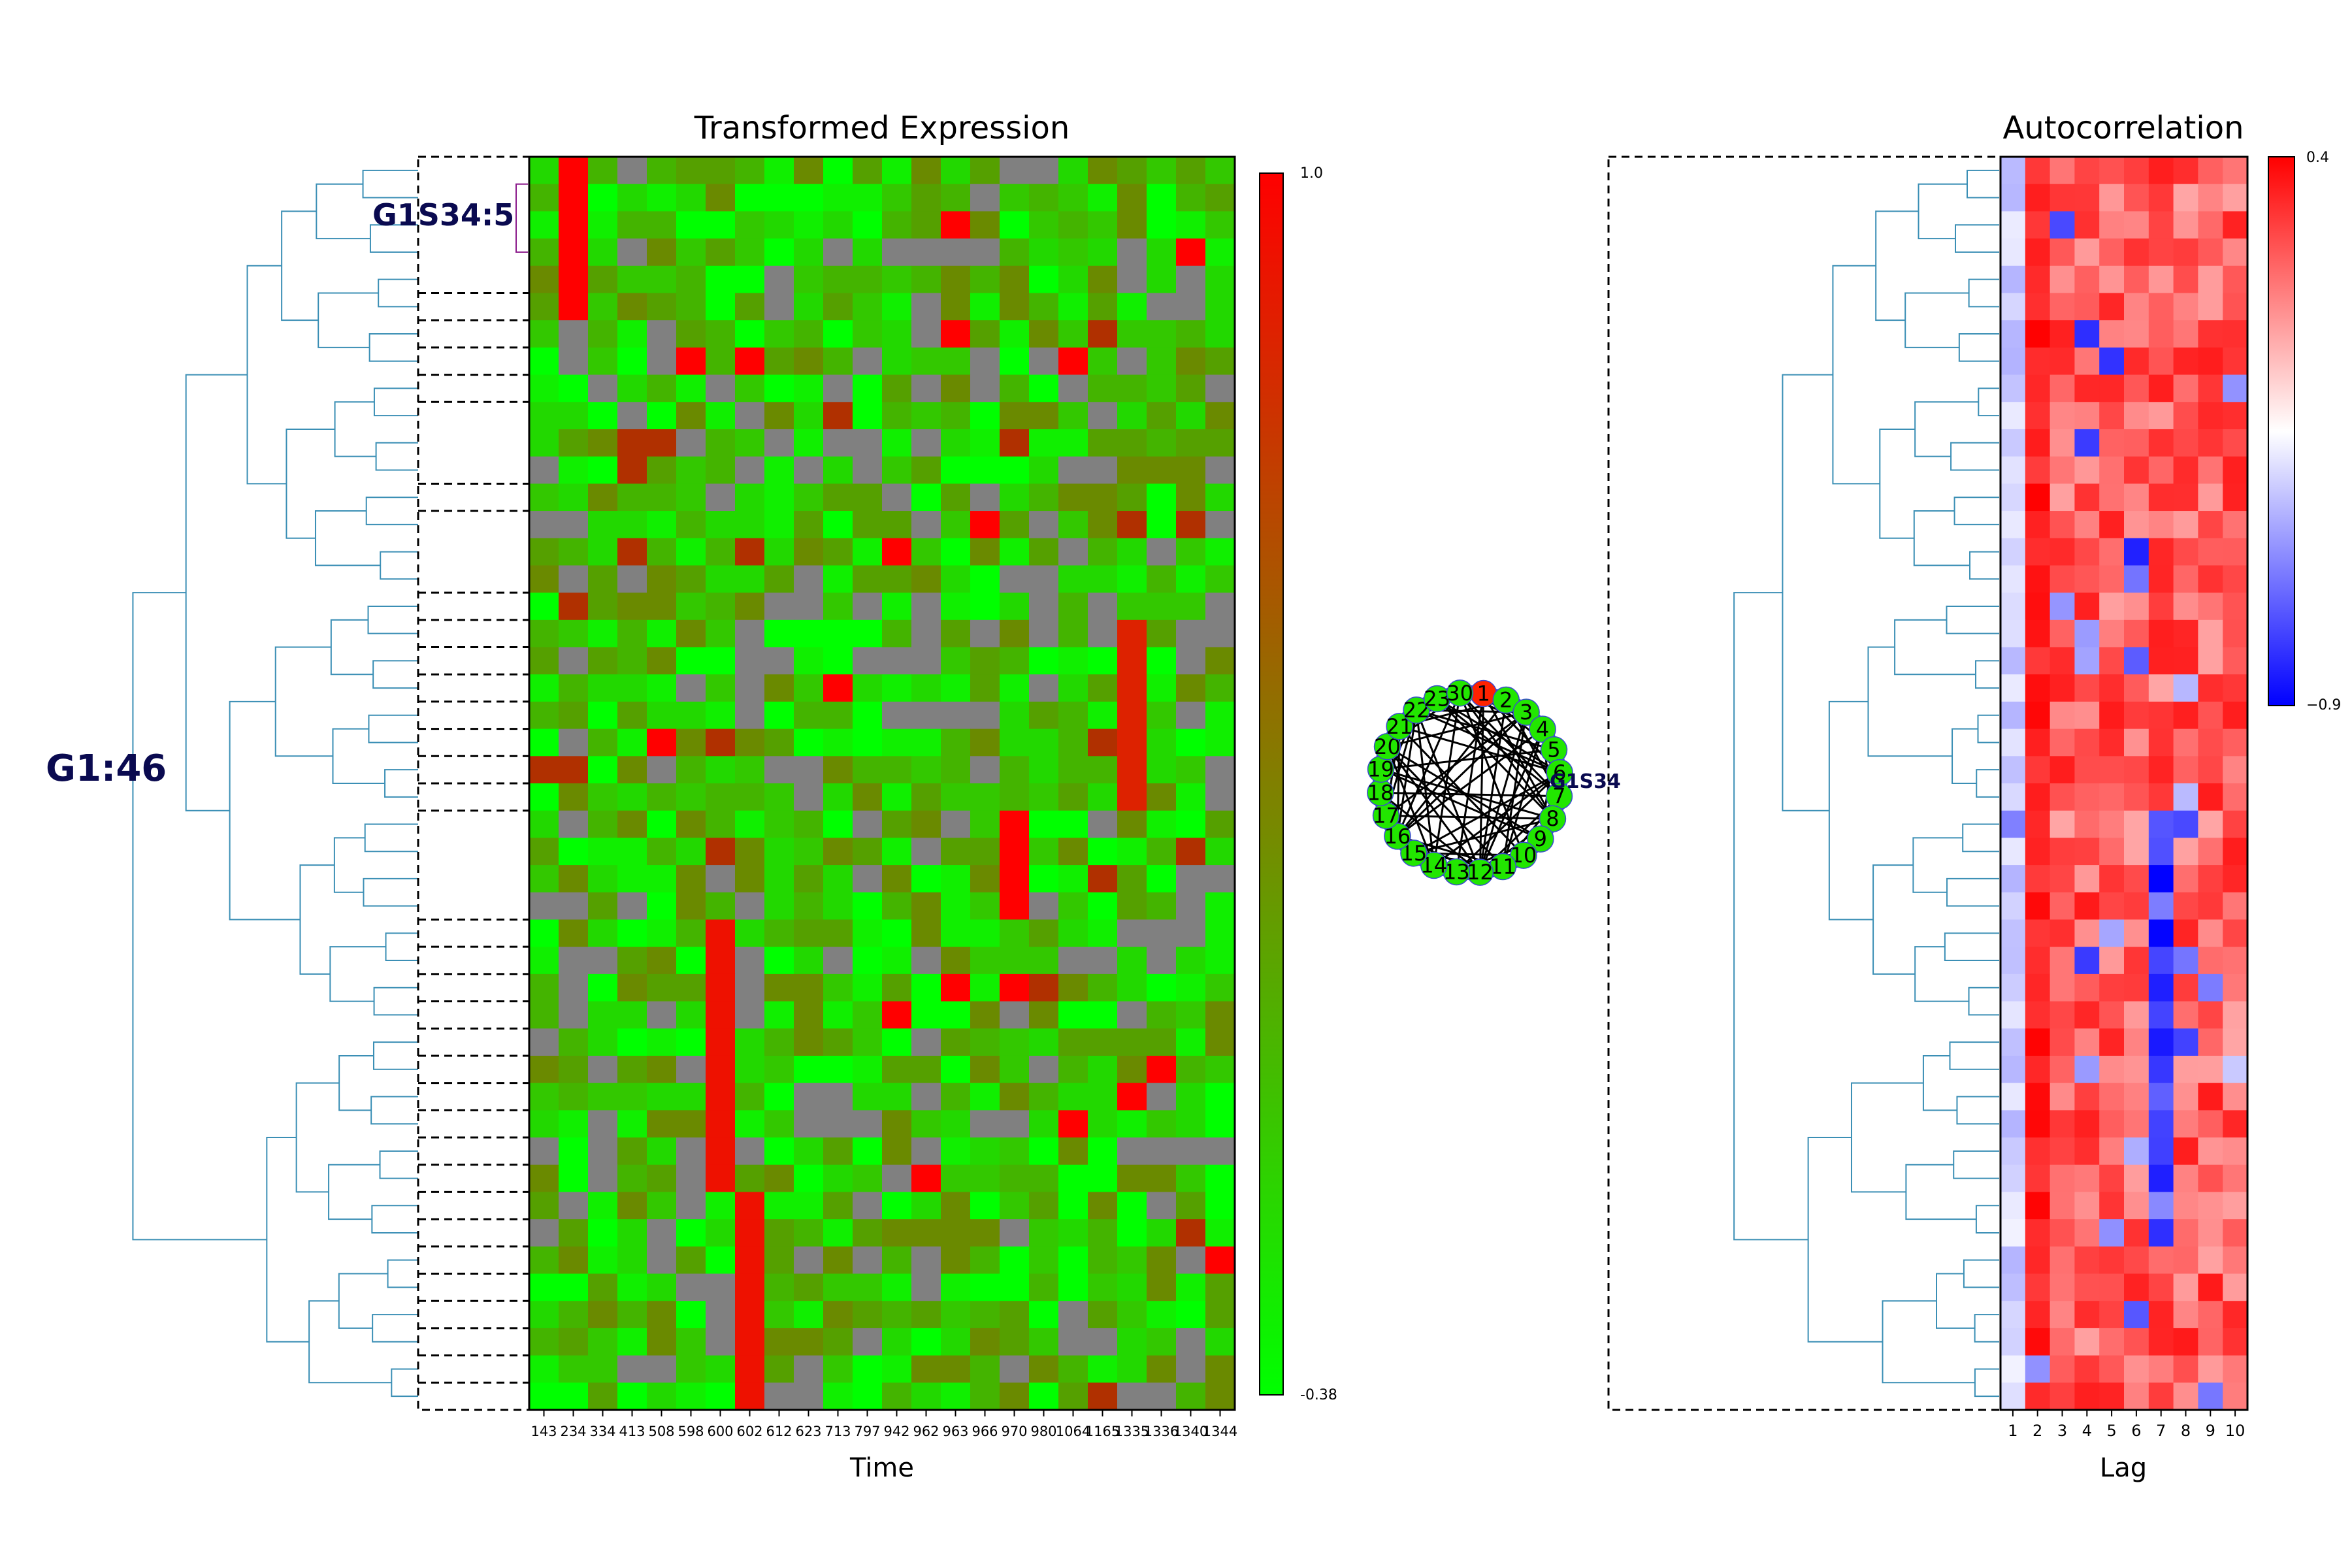 The image size is (2352, 1568). Describe the element at coordinates (1506, 756) in the screenshot. I see `network-edge` at that location.